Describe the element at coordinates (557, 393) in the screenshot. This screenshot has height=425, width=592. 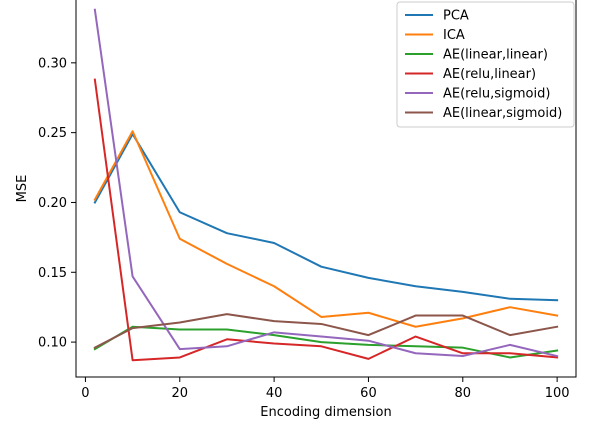
I see `x-tick-label: 100` at that location.